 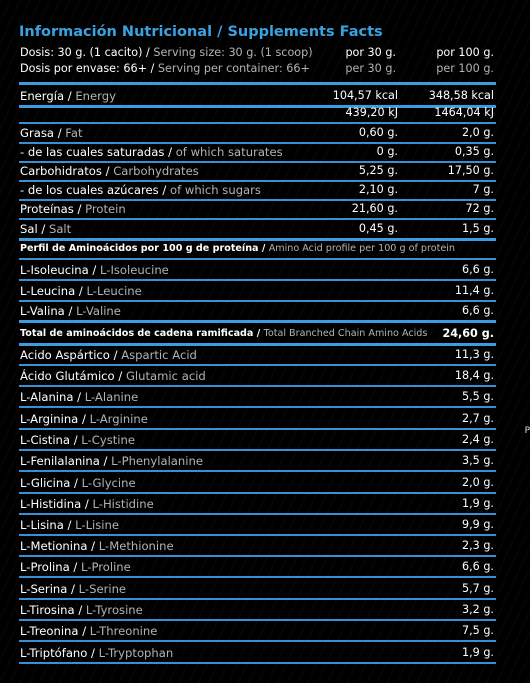 What do you see at coordinates (89, 631) in the screenshot?
I see `nutrient-label: L-Treonina / L-Threonine` at bounding box center [89, 631].